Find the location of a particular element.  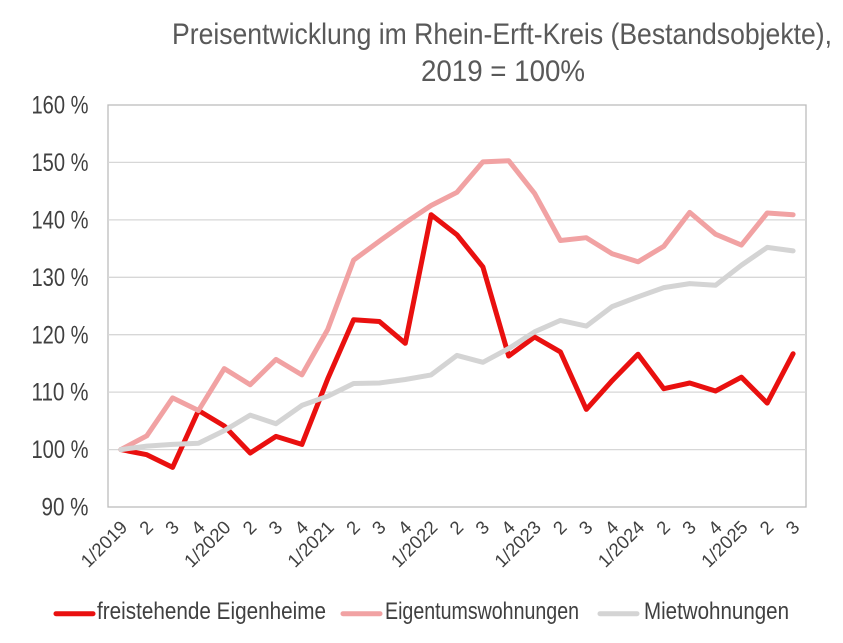

svg-text: Eigentumswohnungen is located at coordinates (482, 611).